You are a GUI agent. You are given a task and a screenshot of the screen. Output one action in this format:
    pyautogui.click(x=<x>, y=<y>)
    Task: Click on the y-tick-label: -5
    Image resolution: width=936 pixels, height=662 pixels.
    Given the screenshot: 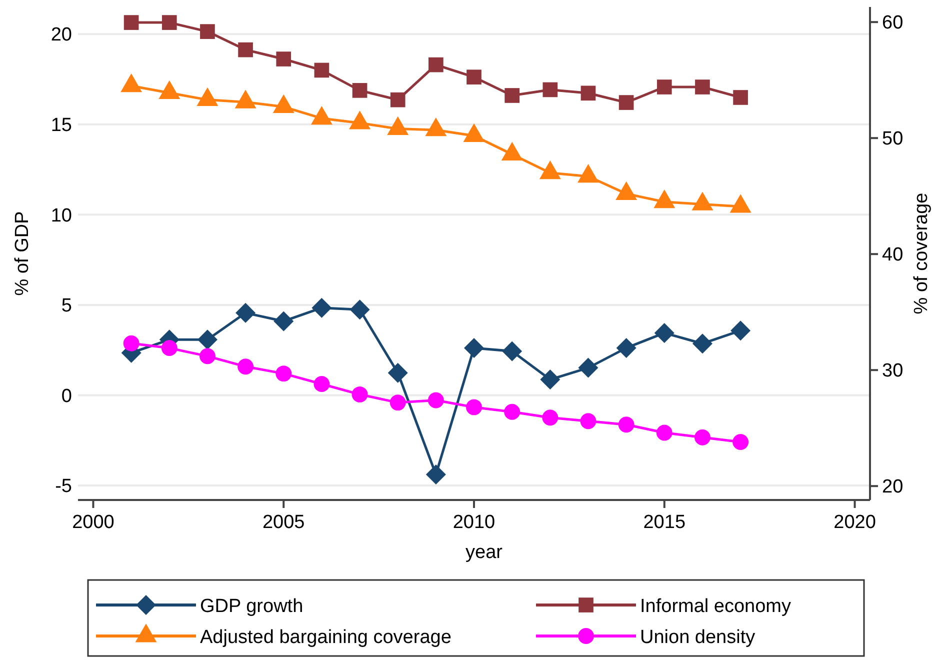 What is the action you would take?
    pyautogui.click(x=63, y=487)
    